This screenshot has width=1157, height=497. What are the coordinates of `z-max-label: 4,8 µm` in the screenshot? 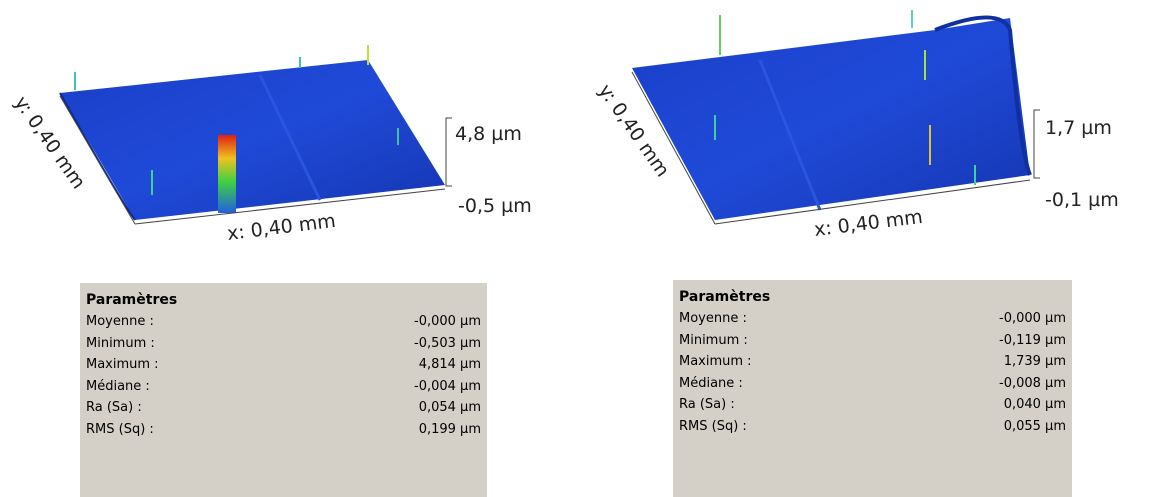 It's located at (488, 134).